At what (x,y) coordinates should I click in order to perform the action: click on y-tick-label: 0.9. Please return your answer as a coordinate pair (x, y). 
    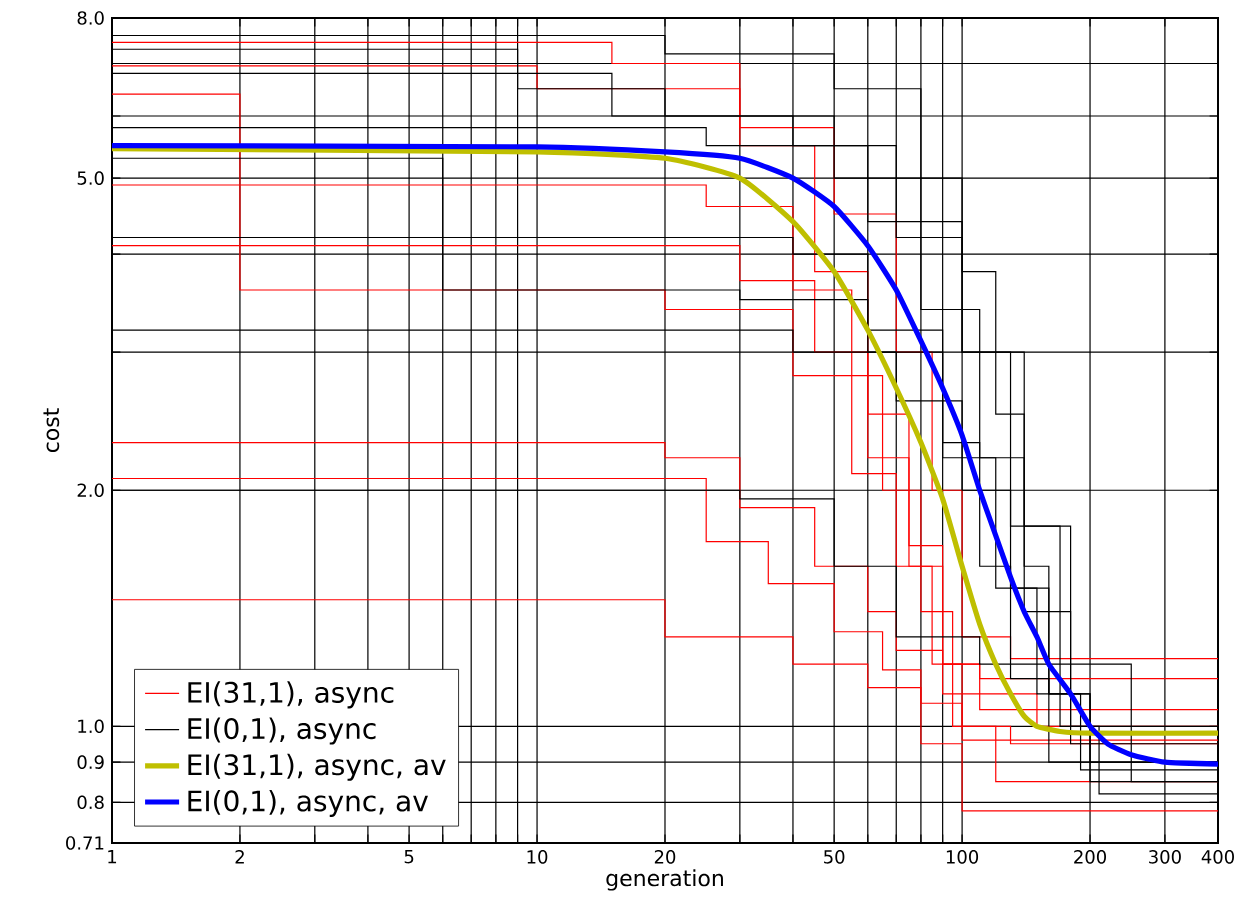
    Looking at the image, I should click on (90, 762).